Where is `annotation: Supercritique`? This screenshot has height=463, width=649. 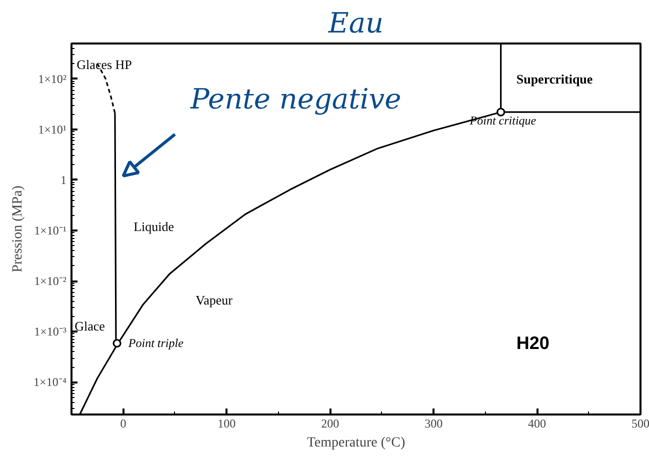
annotation: Supercritique is located at coordinates (554, 78).